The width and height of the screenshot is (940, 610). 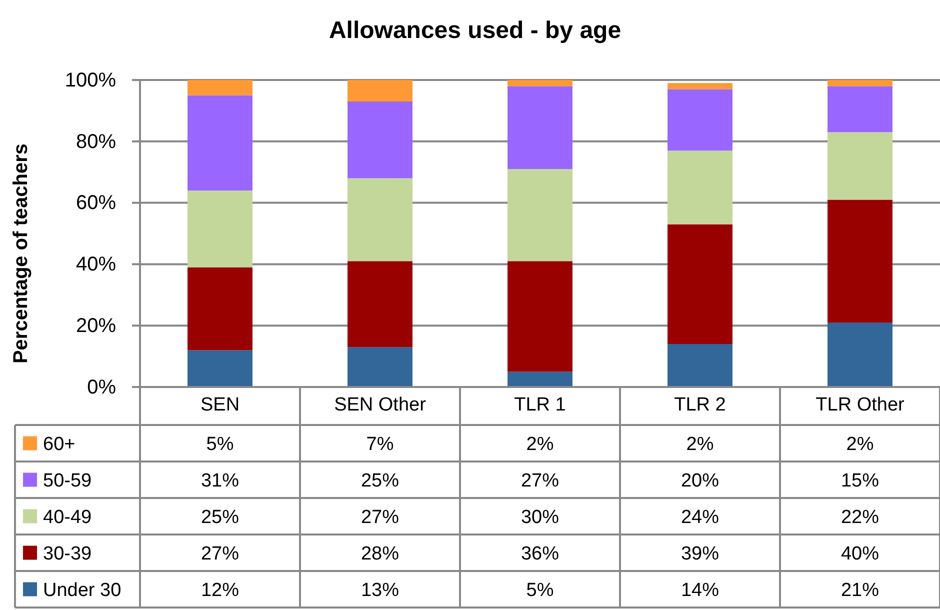 I want to click on data-label: 40%, so click(x=860, y=553).